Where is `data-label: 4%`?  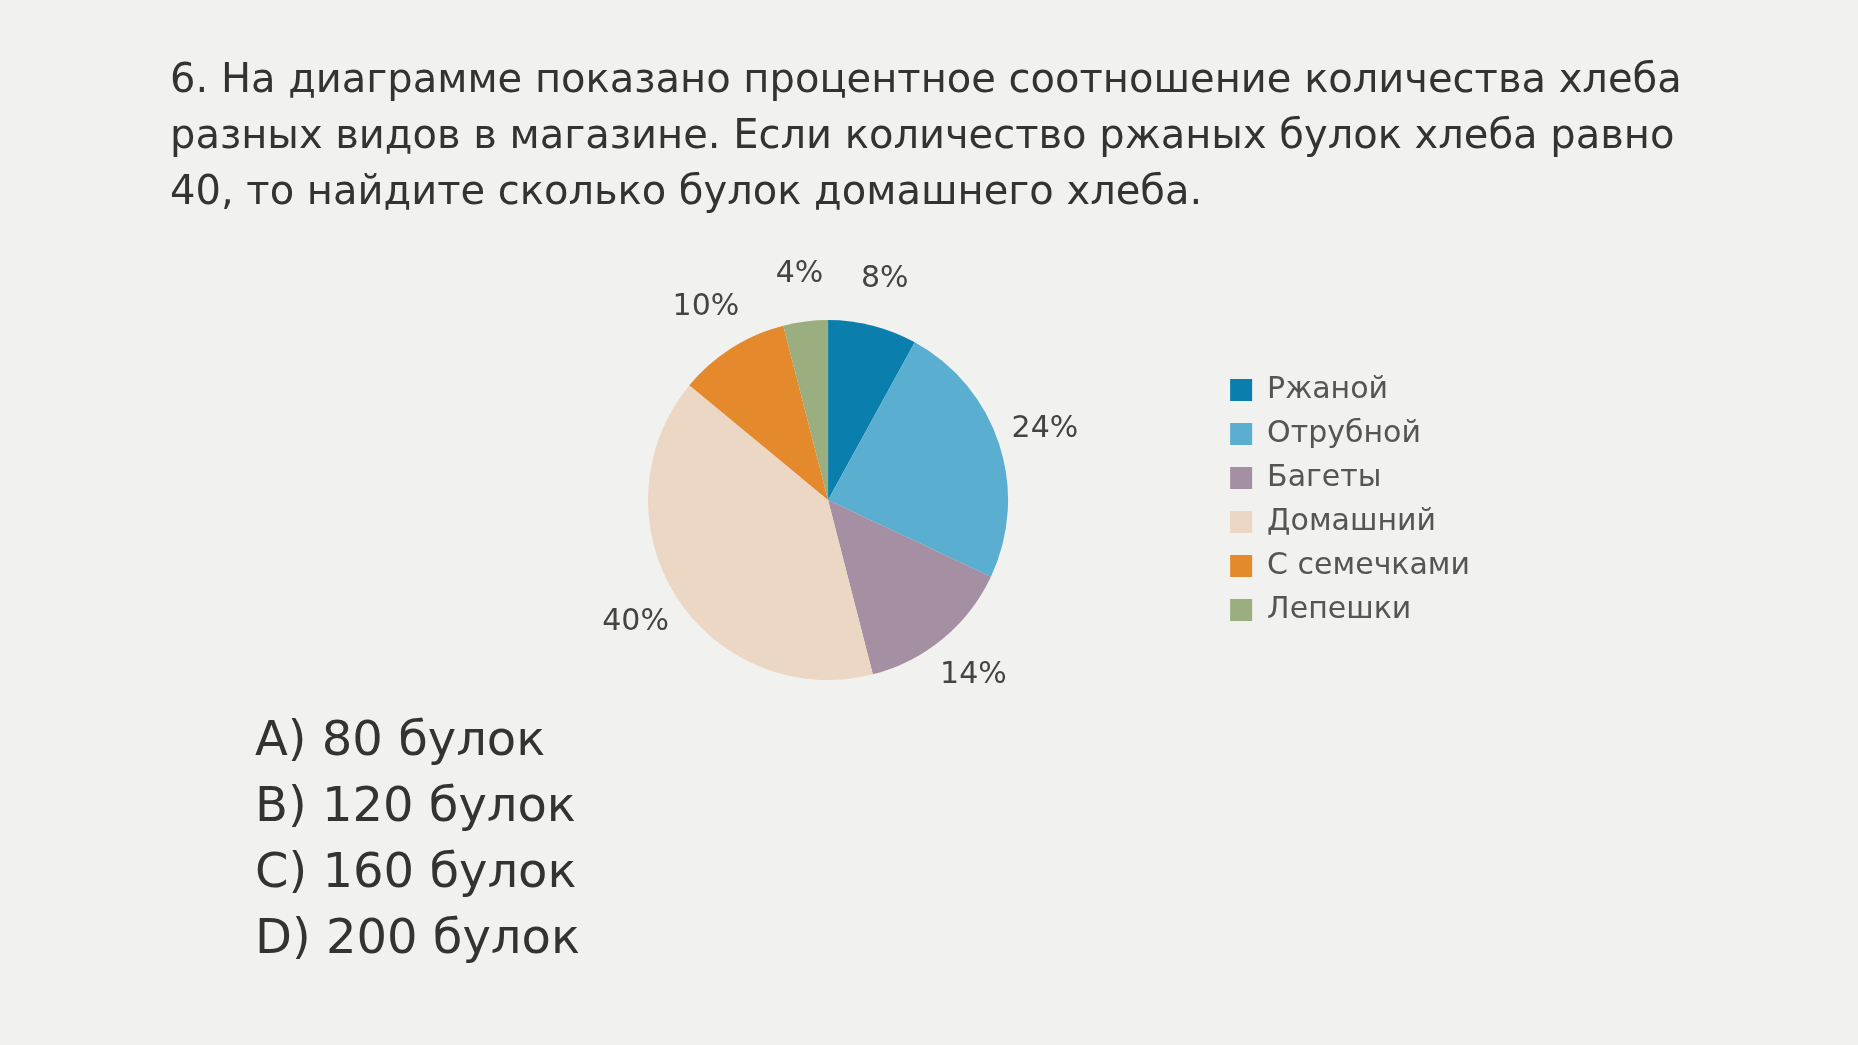 data-label: 4% is located at coordinates (799, 271).